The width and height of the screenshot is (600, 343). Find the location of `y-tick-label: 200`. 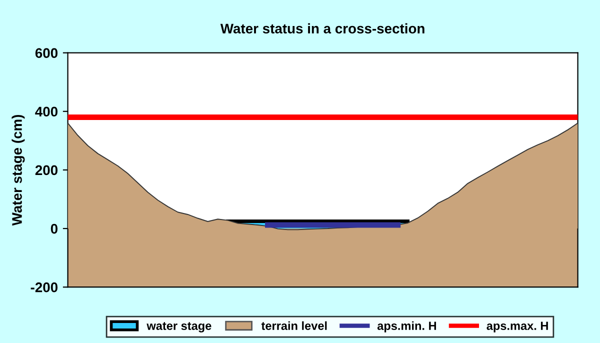

y-tick-label: 200 is located at coordinates (46, 170).